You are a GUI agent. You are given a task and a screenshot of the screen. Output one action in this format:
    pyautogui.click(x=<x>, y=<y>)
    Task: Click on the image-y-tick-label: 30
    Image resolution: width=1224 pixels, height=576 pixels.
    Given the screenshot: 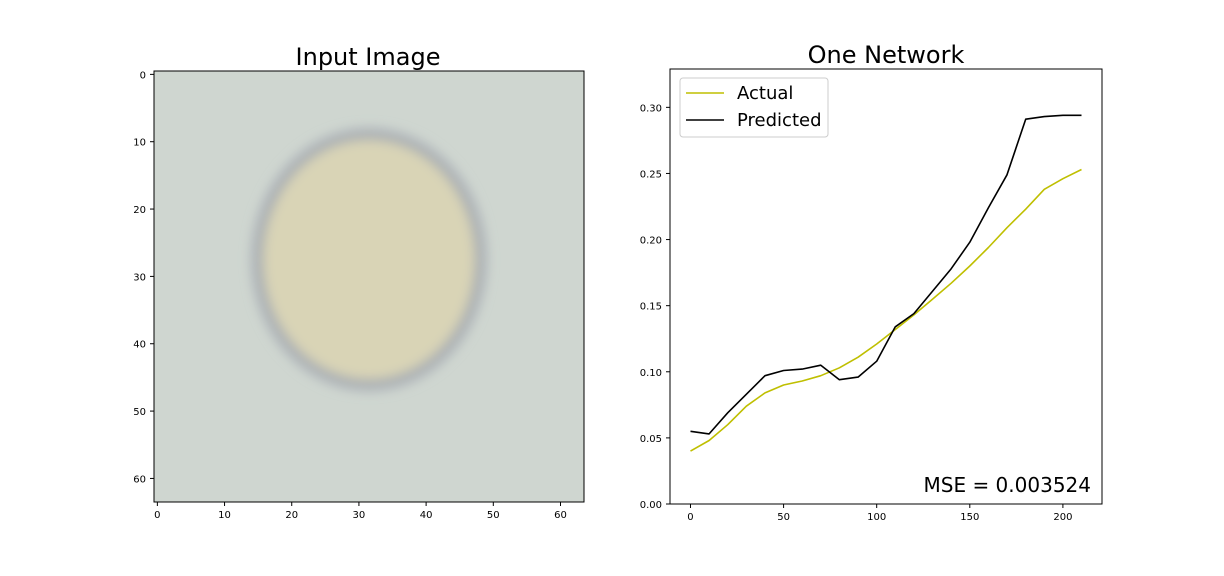 What is the action you would take?
    pyautogui.click(x=139, y=277)
    